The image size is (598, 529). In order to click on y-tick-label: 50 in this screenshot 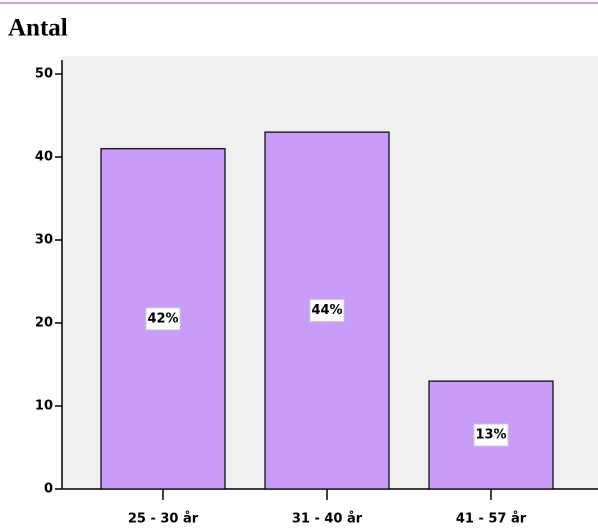, I will do `click(44, 74)`.